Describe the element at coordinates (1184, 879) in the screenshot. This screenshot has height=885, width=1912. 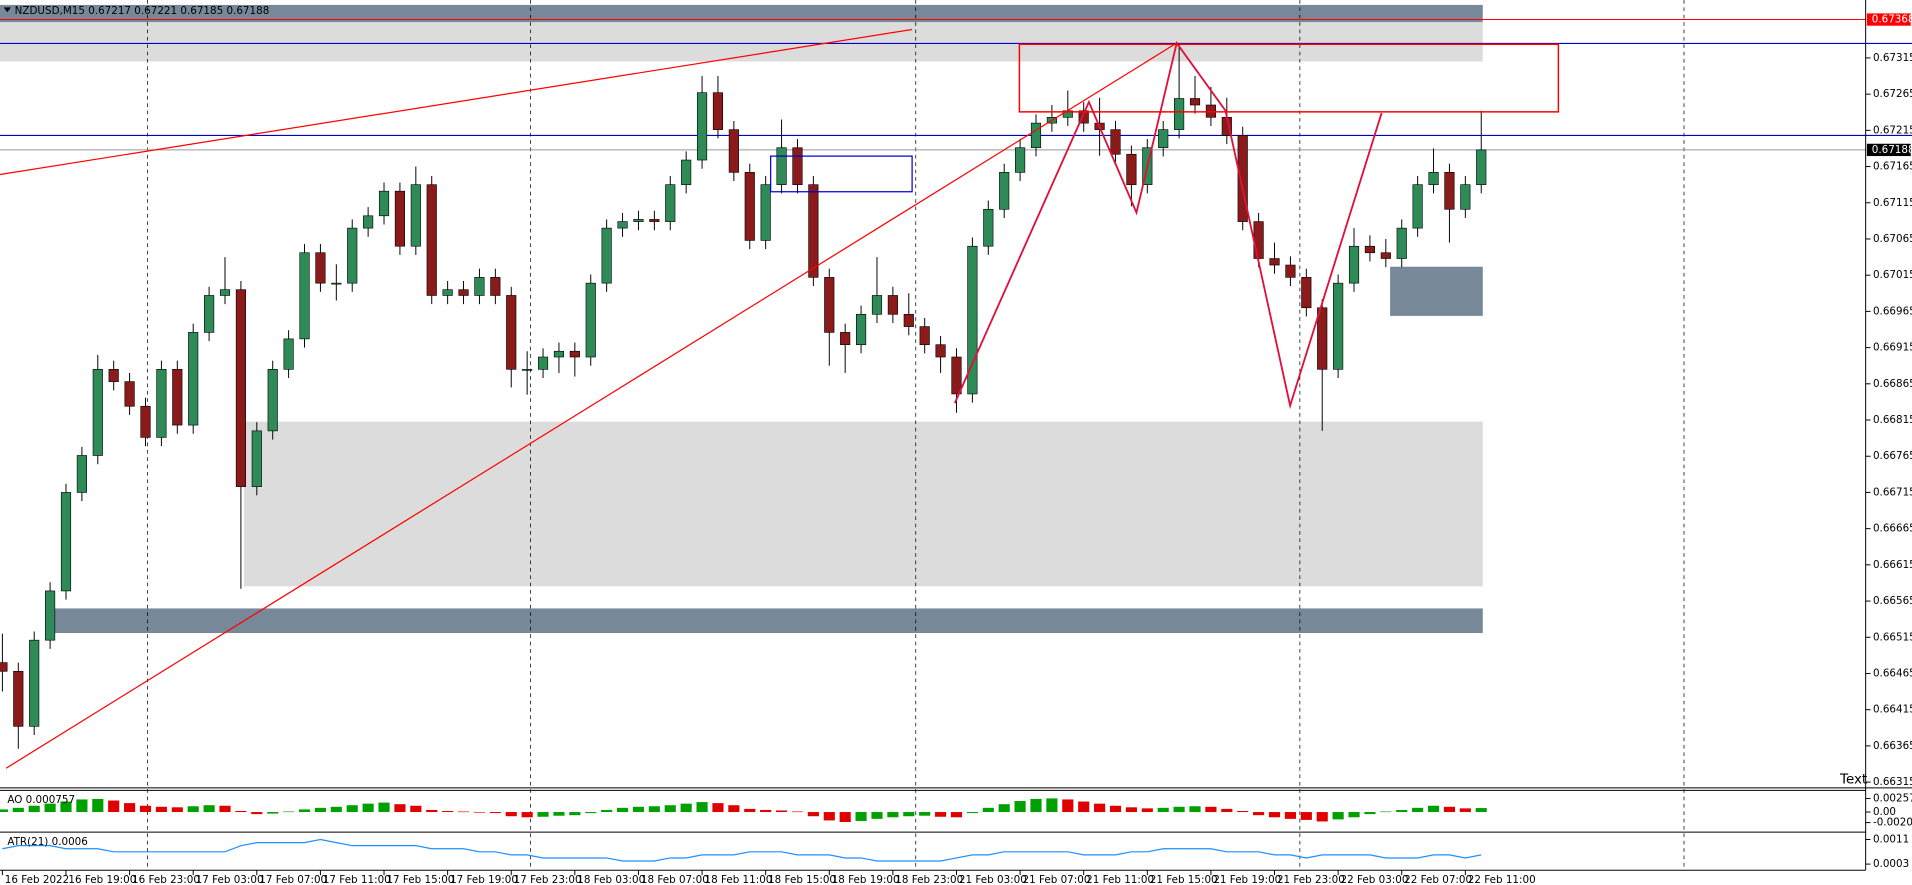
I see `x-tick-label: 21 Feb 15:00` at that location.